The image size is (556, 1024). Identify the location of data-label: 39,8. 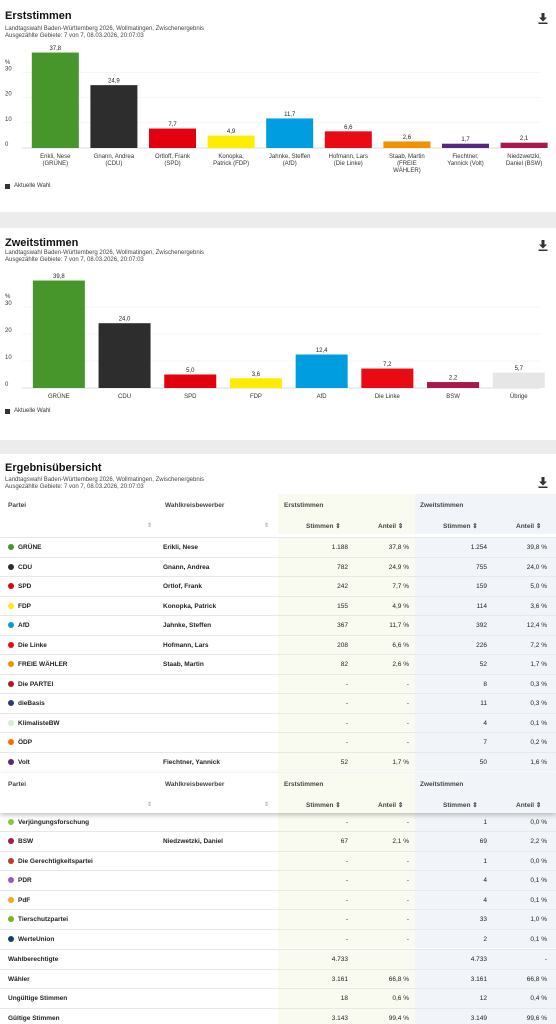
(59, 277).